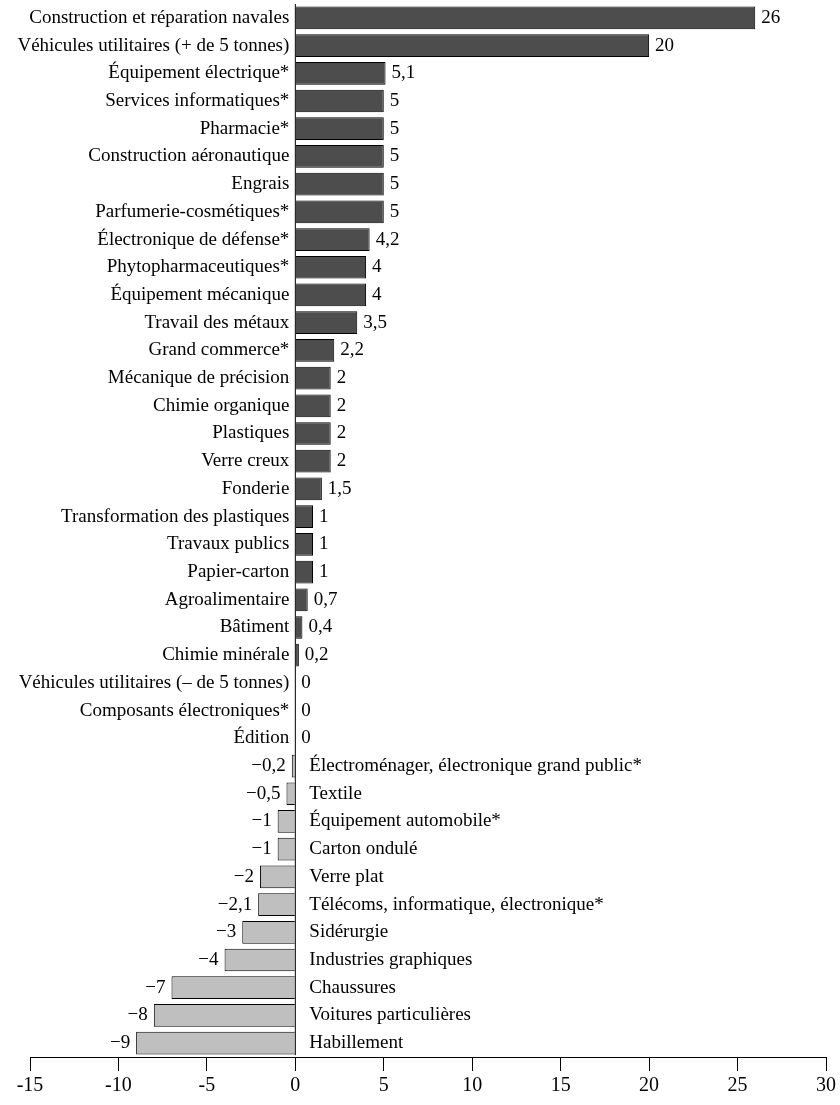 Image resolution: width=840 pixels, height=1105 pixels. I want to click on y-tick-label: Véhicules utilitaires (+ de 5 tonnes), so click(153, 44).